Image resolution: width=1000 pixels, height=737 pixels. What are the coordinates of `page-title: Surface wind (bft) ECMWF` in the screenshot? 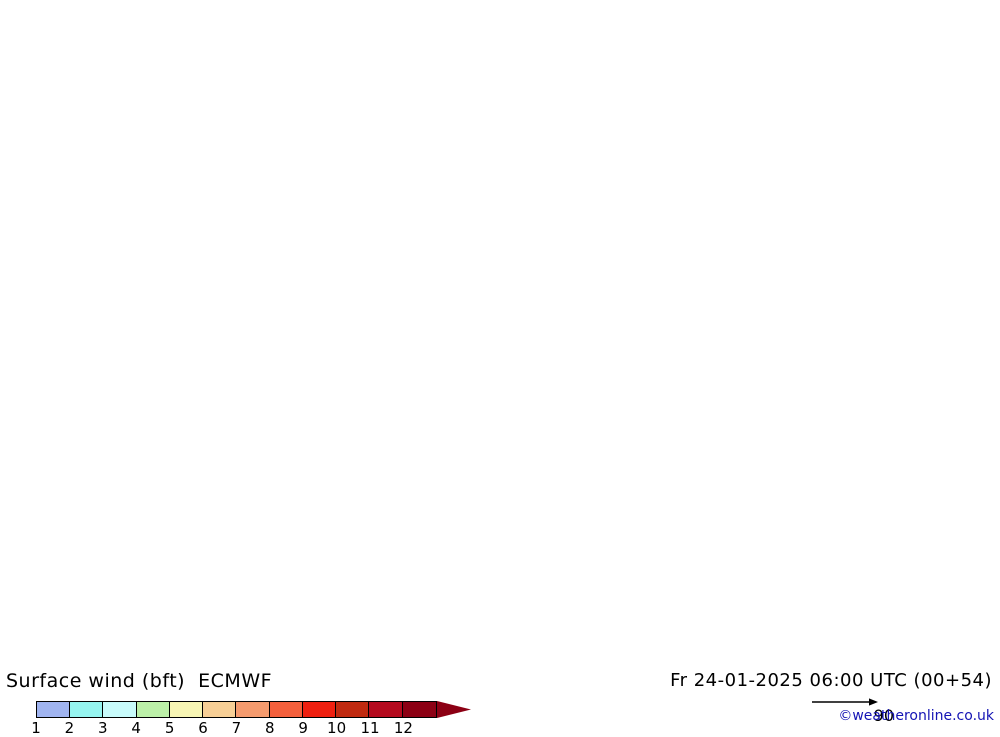 It's located at (139, 681).